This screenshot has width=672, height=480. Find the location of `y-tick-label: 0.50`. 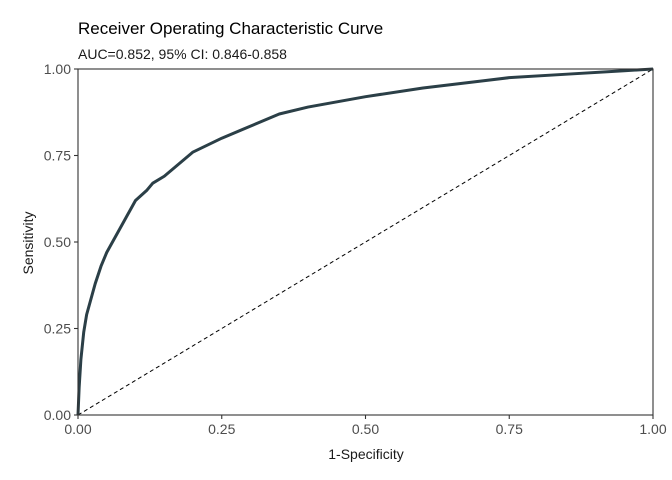

y-tick-label: 0.50 is located at coordinates (57, 242).